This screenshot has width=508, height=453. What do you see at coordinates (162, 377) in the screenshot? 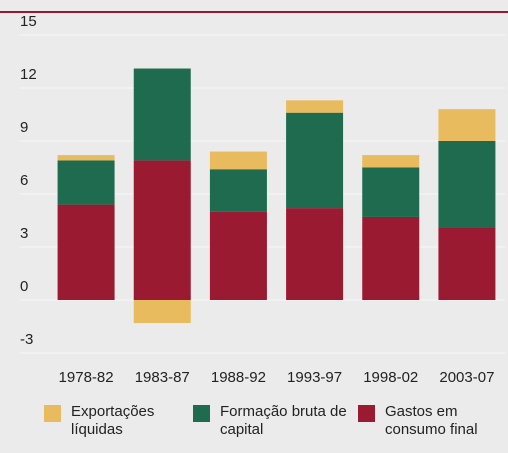
I see `x-tick-label: 1983-87` at bounding box center [162, 377].